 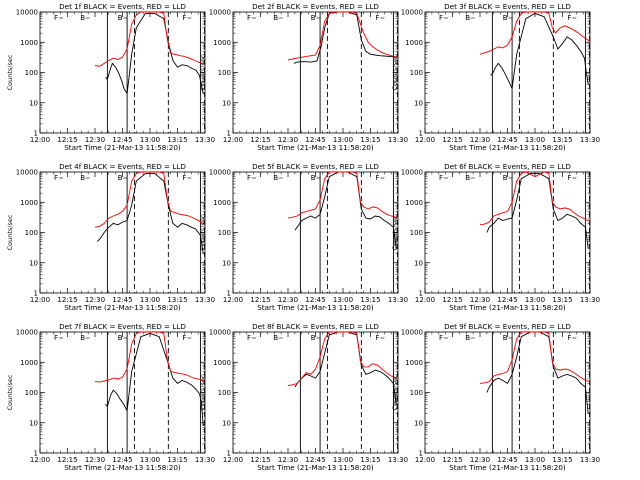 I want to click on panel-title: Det 7f BLACK = Events, RED = LLD, so click(x=122, y=326).